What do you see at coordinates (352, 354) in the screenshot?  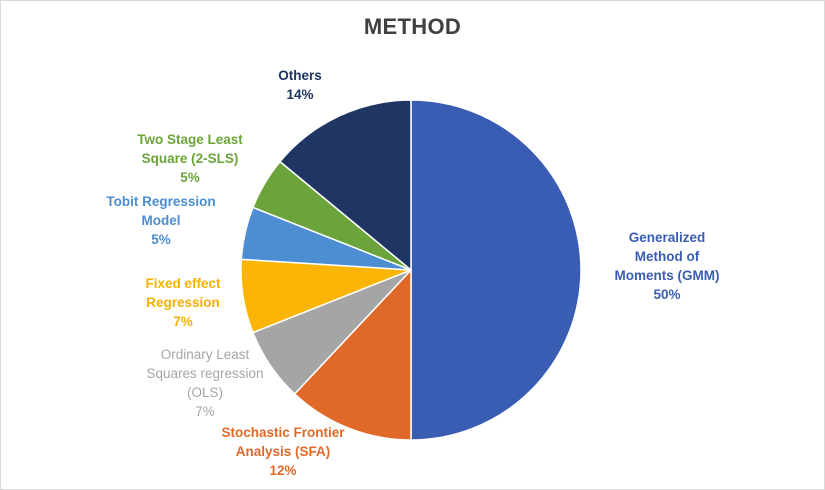 I see `pie-slice-sfa` at bounding box center [352, 354].